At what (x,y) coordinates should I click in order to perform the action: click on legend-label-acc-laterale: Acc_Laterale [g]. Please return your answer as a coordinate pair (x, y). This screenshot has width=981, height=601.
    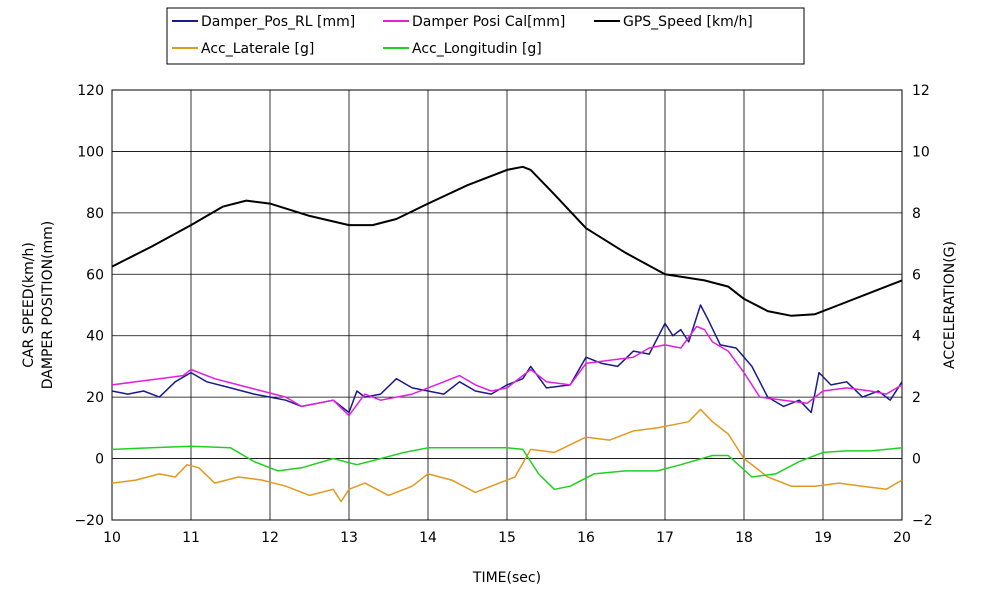
    Looking at the image, I should click on (257, 49).